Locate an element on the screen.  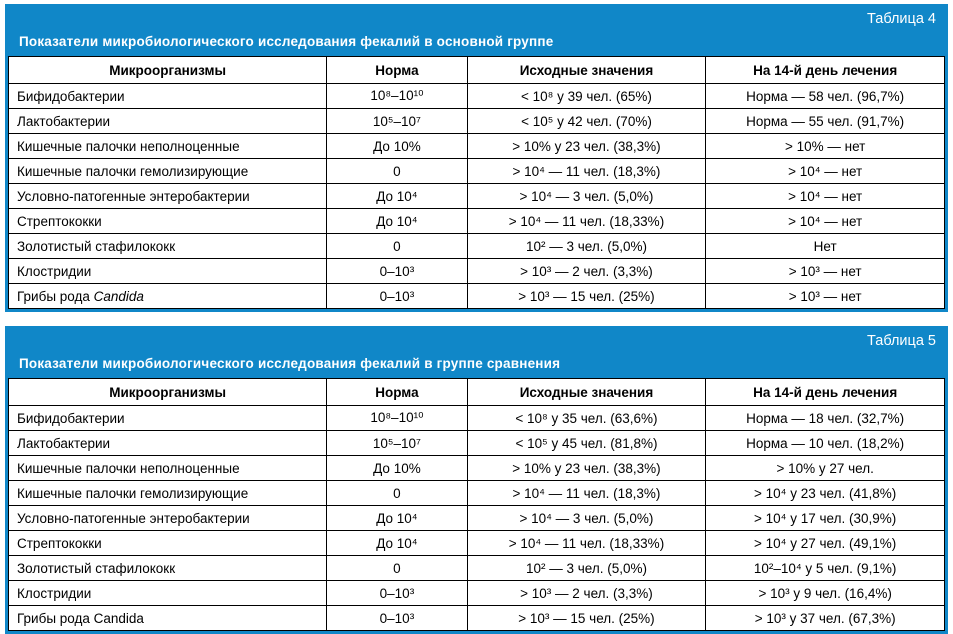
day14-cell: > 10⁴ у 23 чел. (41,8%) is located at coordinates (825, 493).